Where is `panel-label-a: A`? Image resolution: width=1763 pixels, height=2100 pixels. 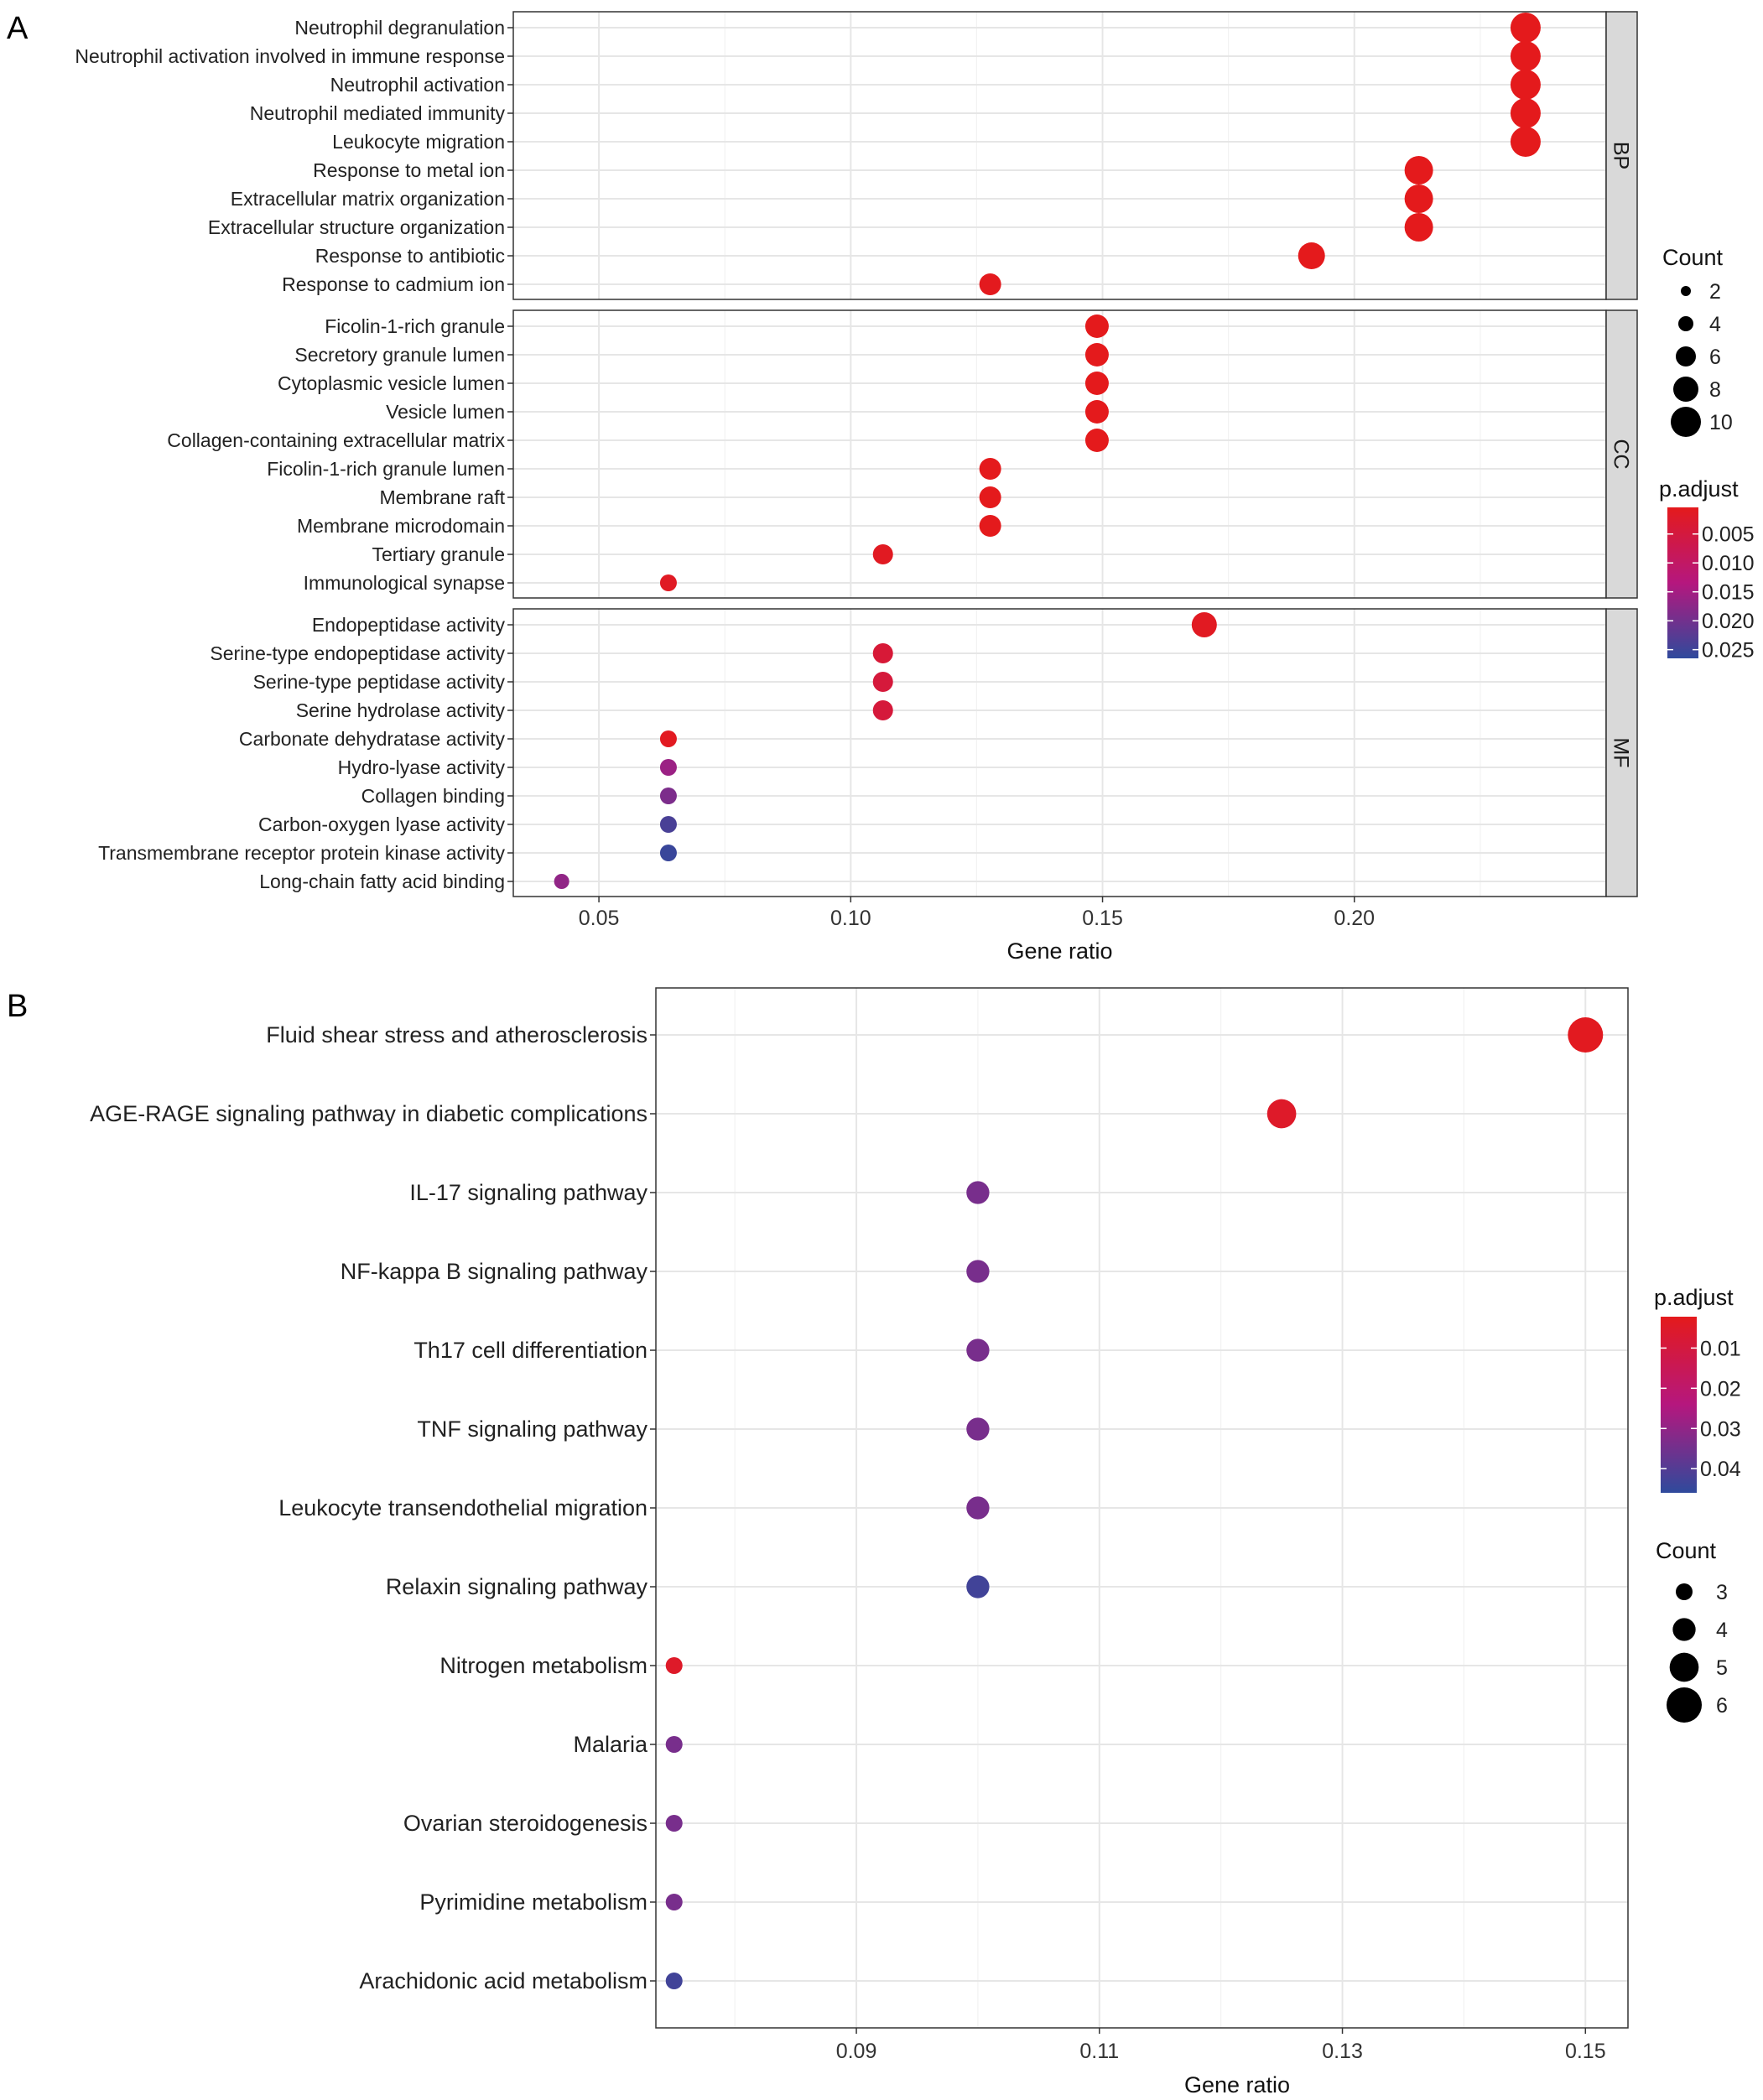 panel-label-a: A is located at coordinates (18, 28).